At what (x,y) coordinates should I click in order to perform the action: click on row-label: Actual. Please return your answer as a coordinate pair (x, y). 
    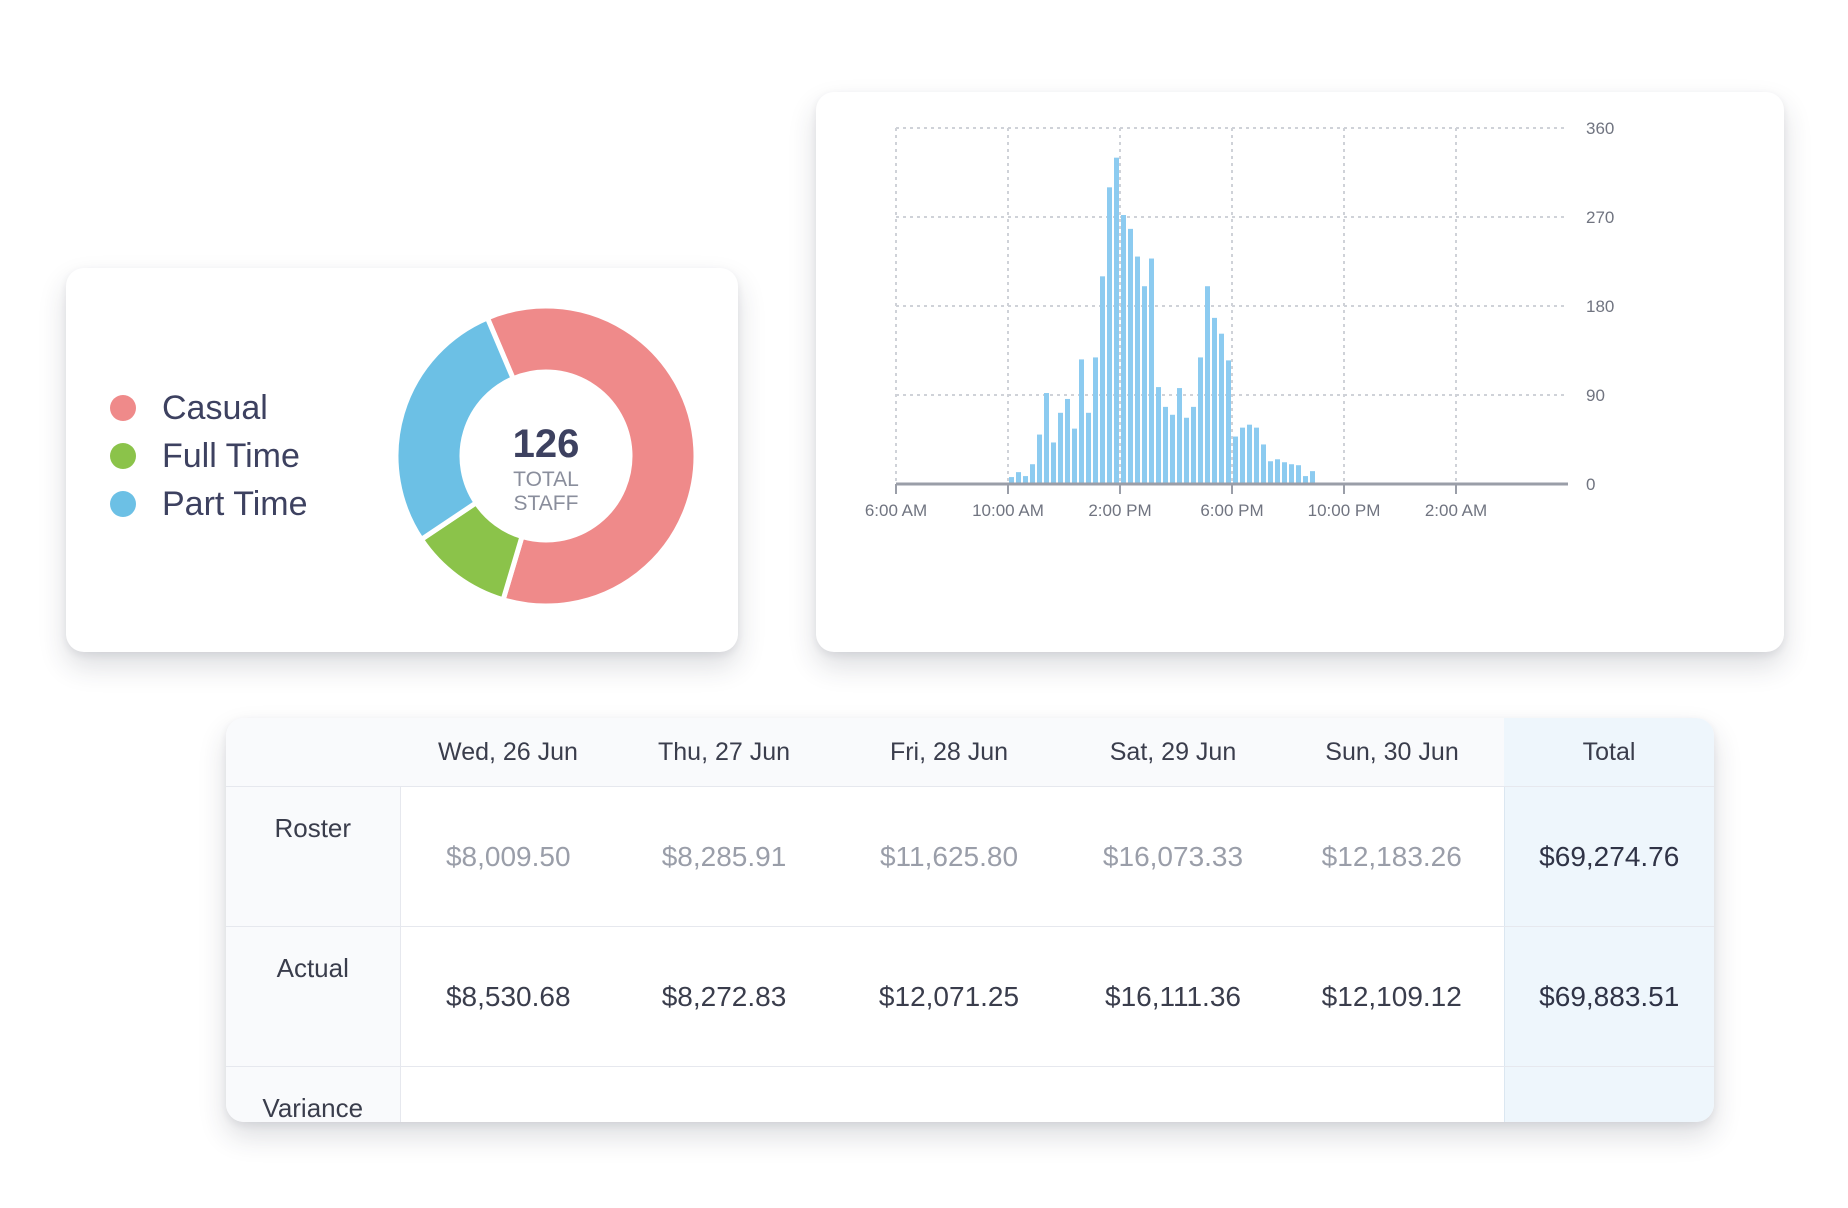
    Looking at the image, I should click on (313, 996).